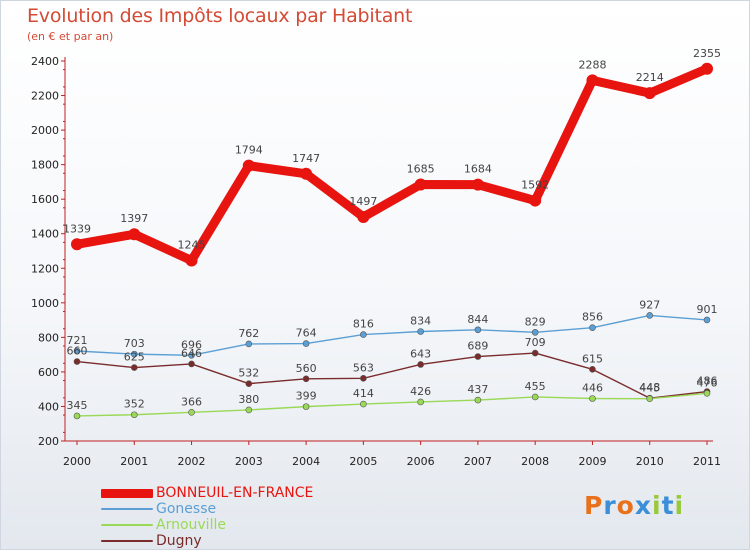  I want to click on data-label: 927, so click(649, 304).